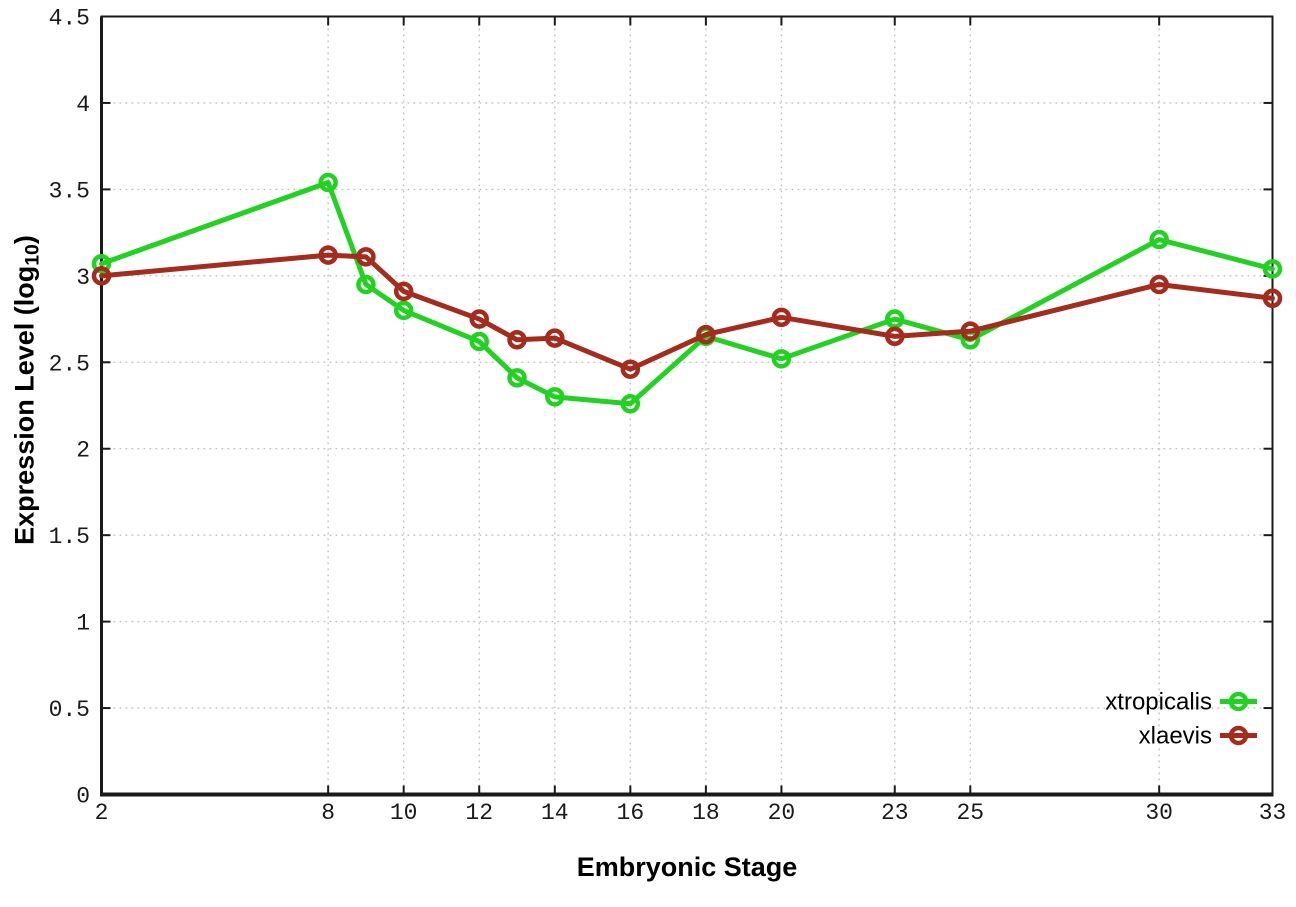 This screenshot has height=907, width=1296. Describe the element at coordinates (895, 813) in the screenshot. I see `x-tick-label: 23` at that location.